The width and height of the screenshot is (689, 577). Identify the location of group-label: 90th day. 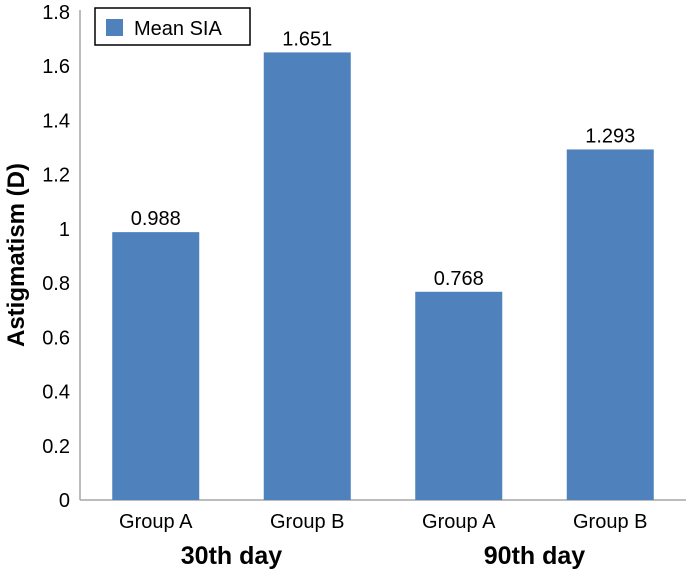
(535, 556).